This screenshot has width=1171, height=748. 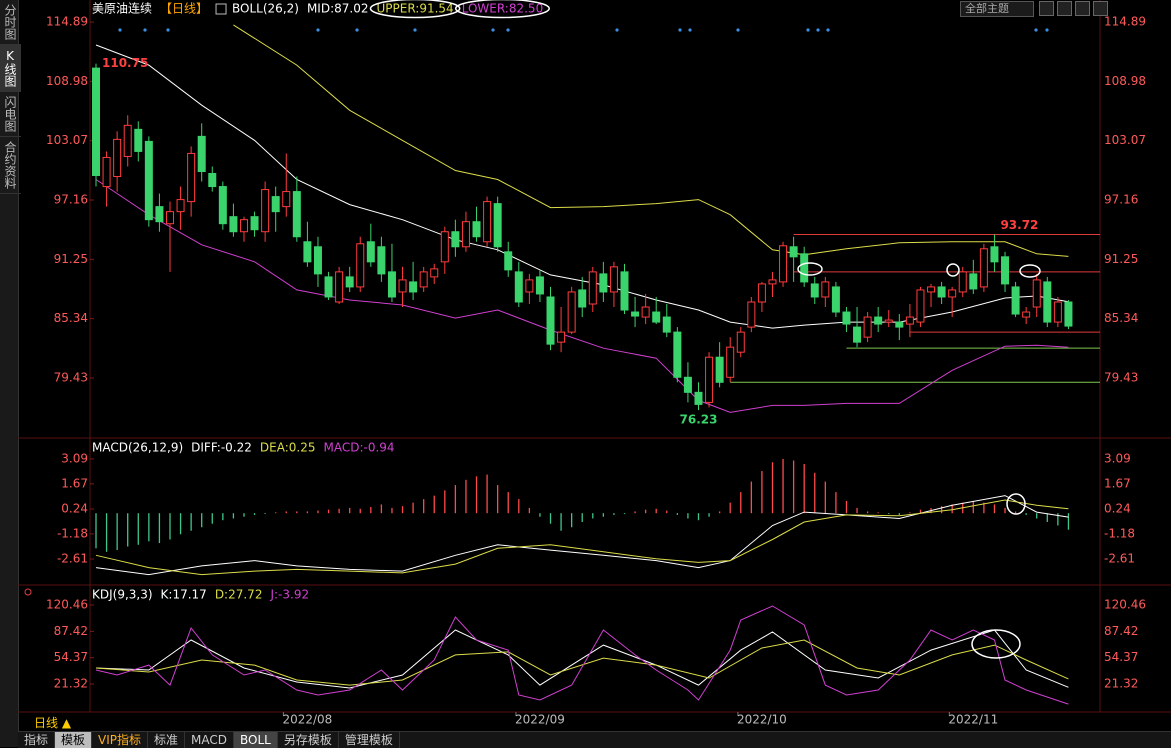 I want to click on toolbar-tab: BOLL, so click(x=256, y=740).